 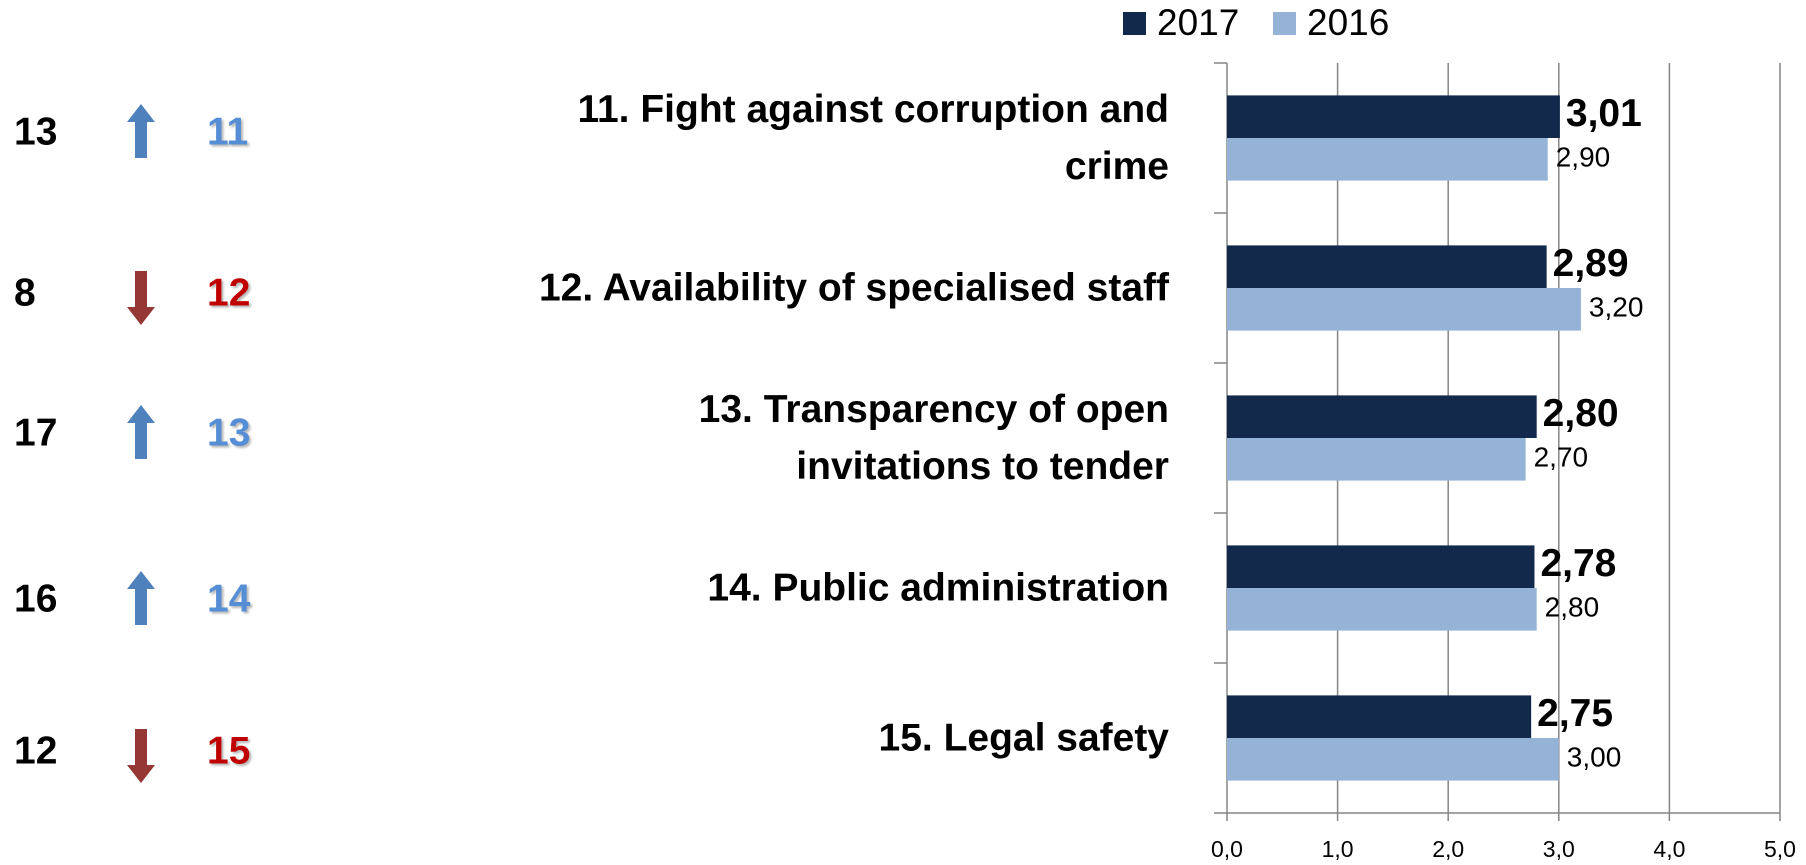 I want to click on previous-rank: 13, so click(x=35, y=131).